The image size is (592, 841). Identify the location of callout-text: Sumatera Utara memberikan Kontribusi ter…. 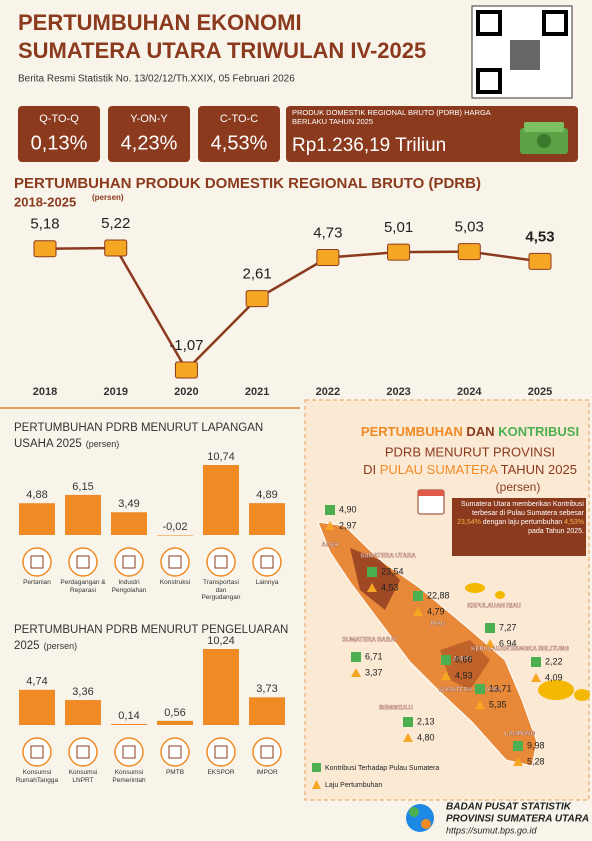
(522, 509).